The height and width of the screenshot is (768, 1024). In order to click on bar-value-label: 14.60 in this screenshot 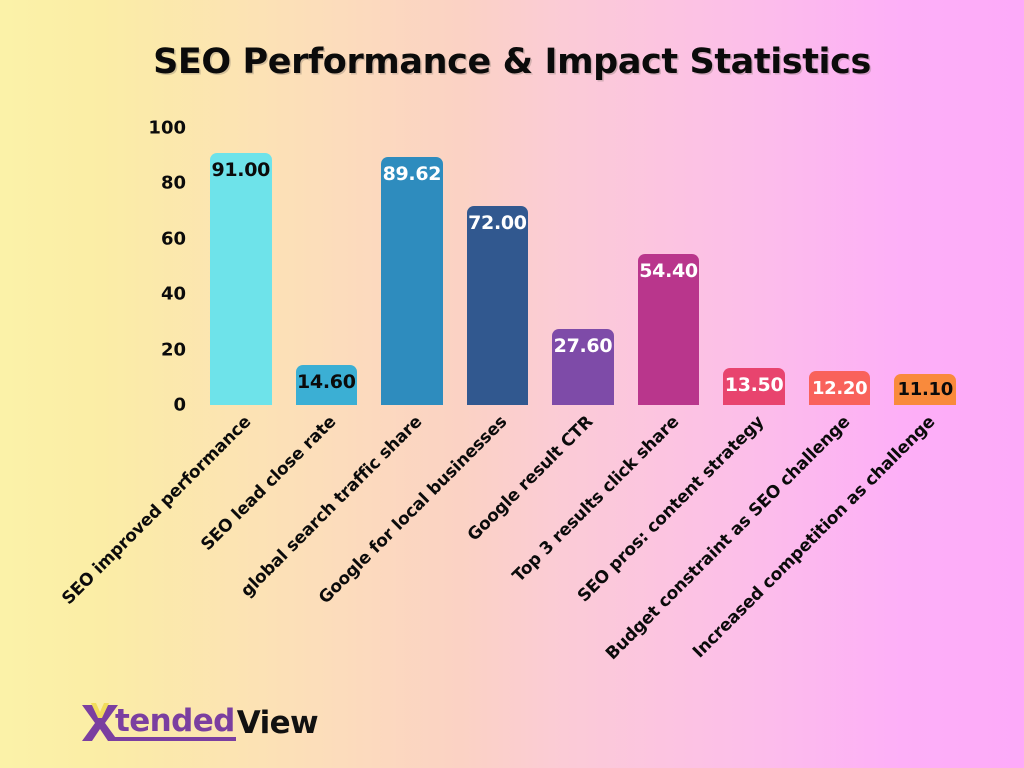, I will do `click(326, 381)`.